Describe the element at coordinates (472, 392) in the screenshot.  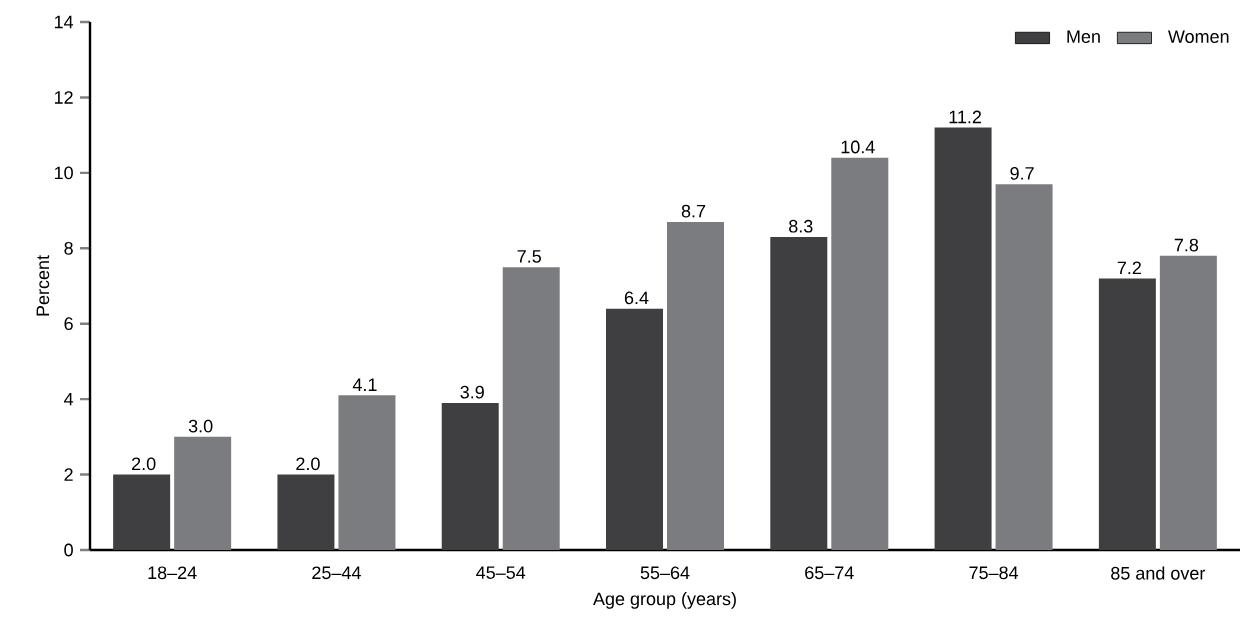
I see `data-label: 3.9` at that location.